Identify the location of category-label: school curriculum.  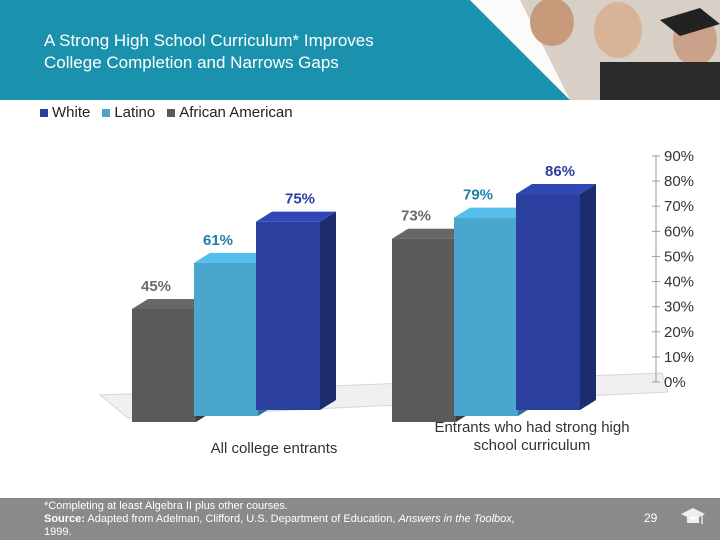
(532, 445).